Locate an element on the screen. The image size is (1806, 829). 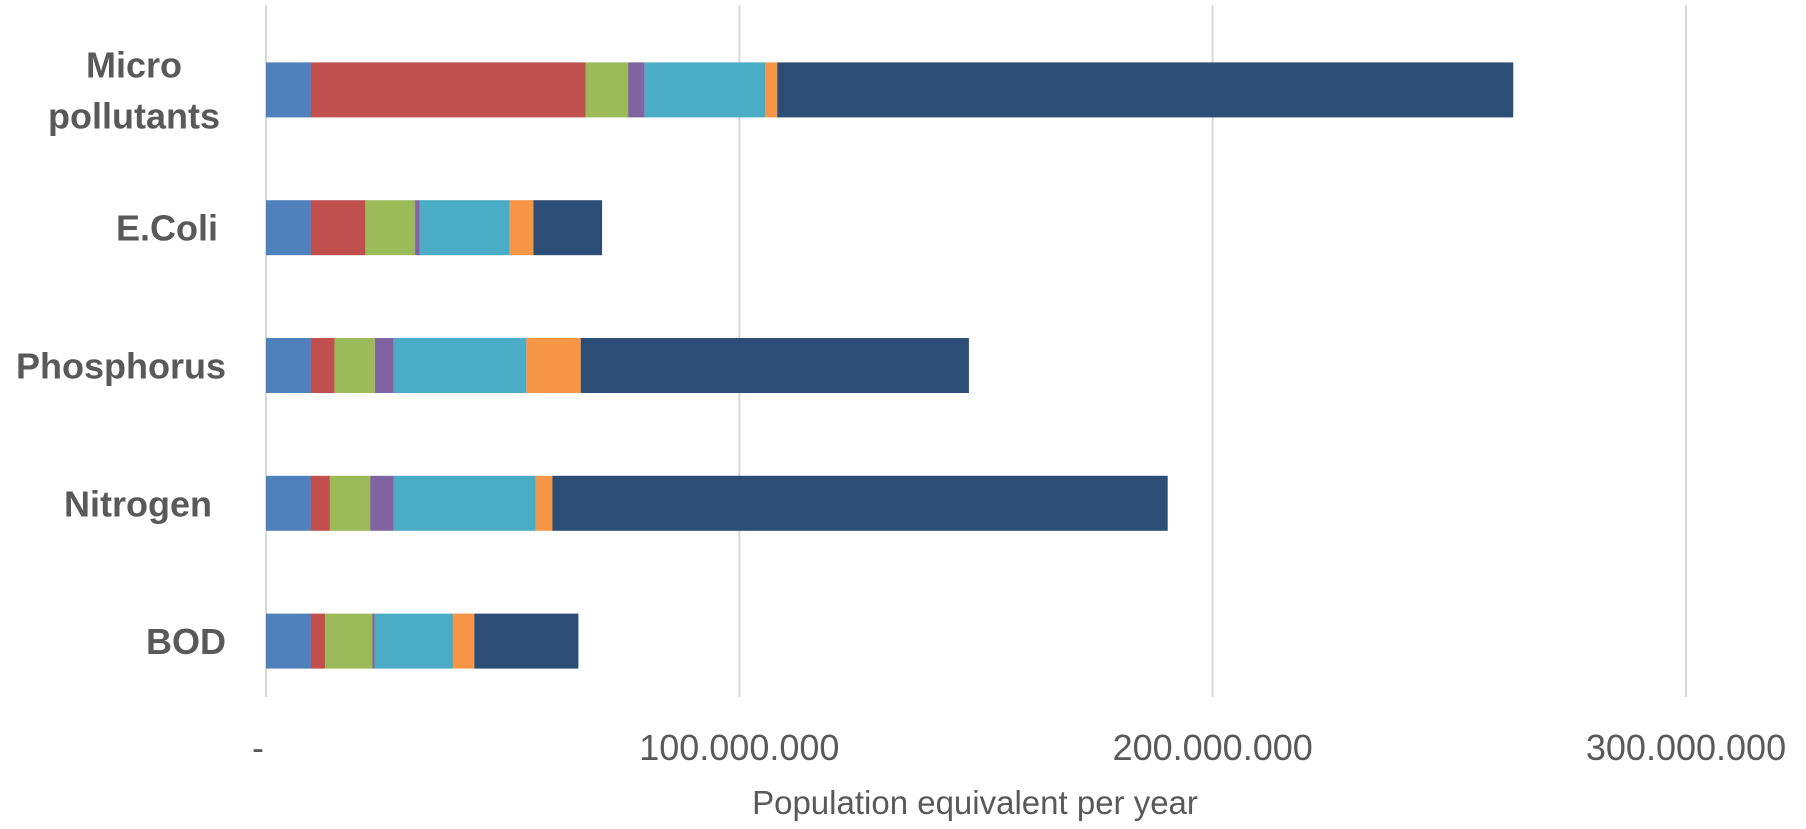
x-axis-title: Population equivalent per year is located at coordinates (975, 802).